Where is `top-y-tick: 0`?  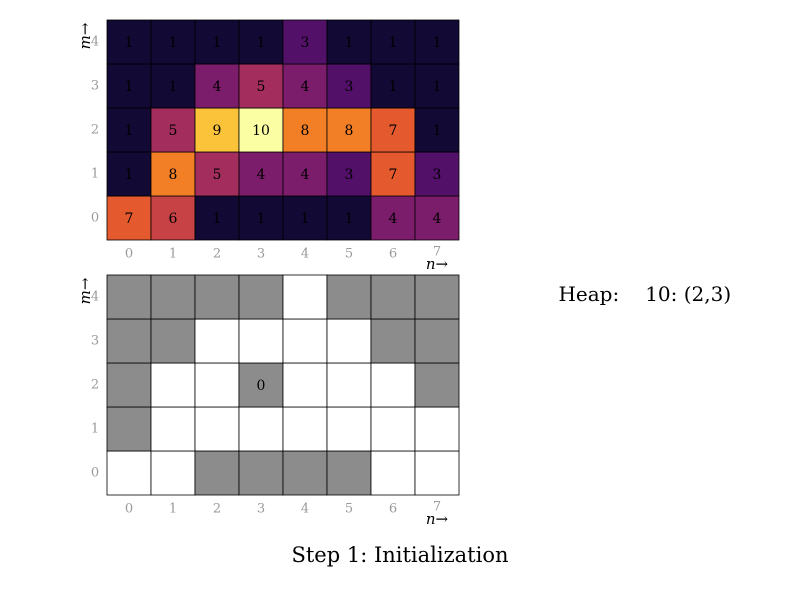 top-y-tick: 0 is located at coordinates (95, 218).